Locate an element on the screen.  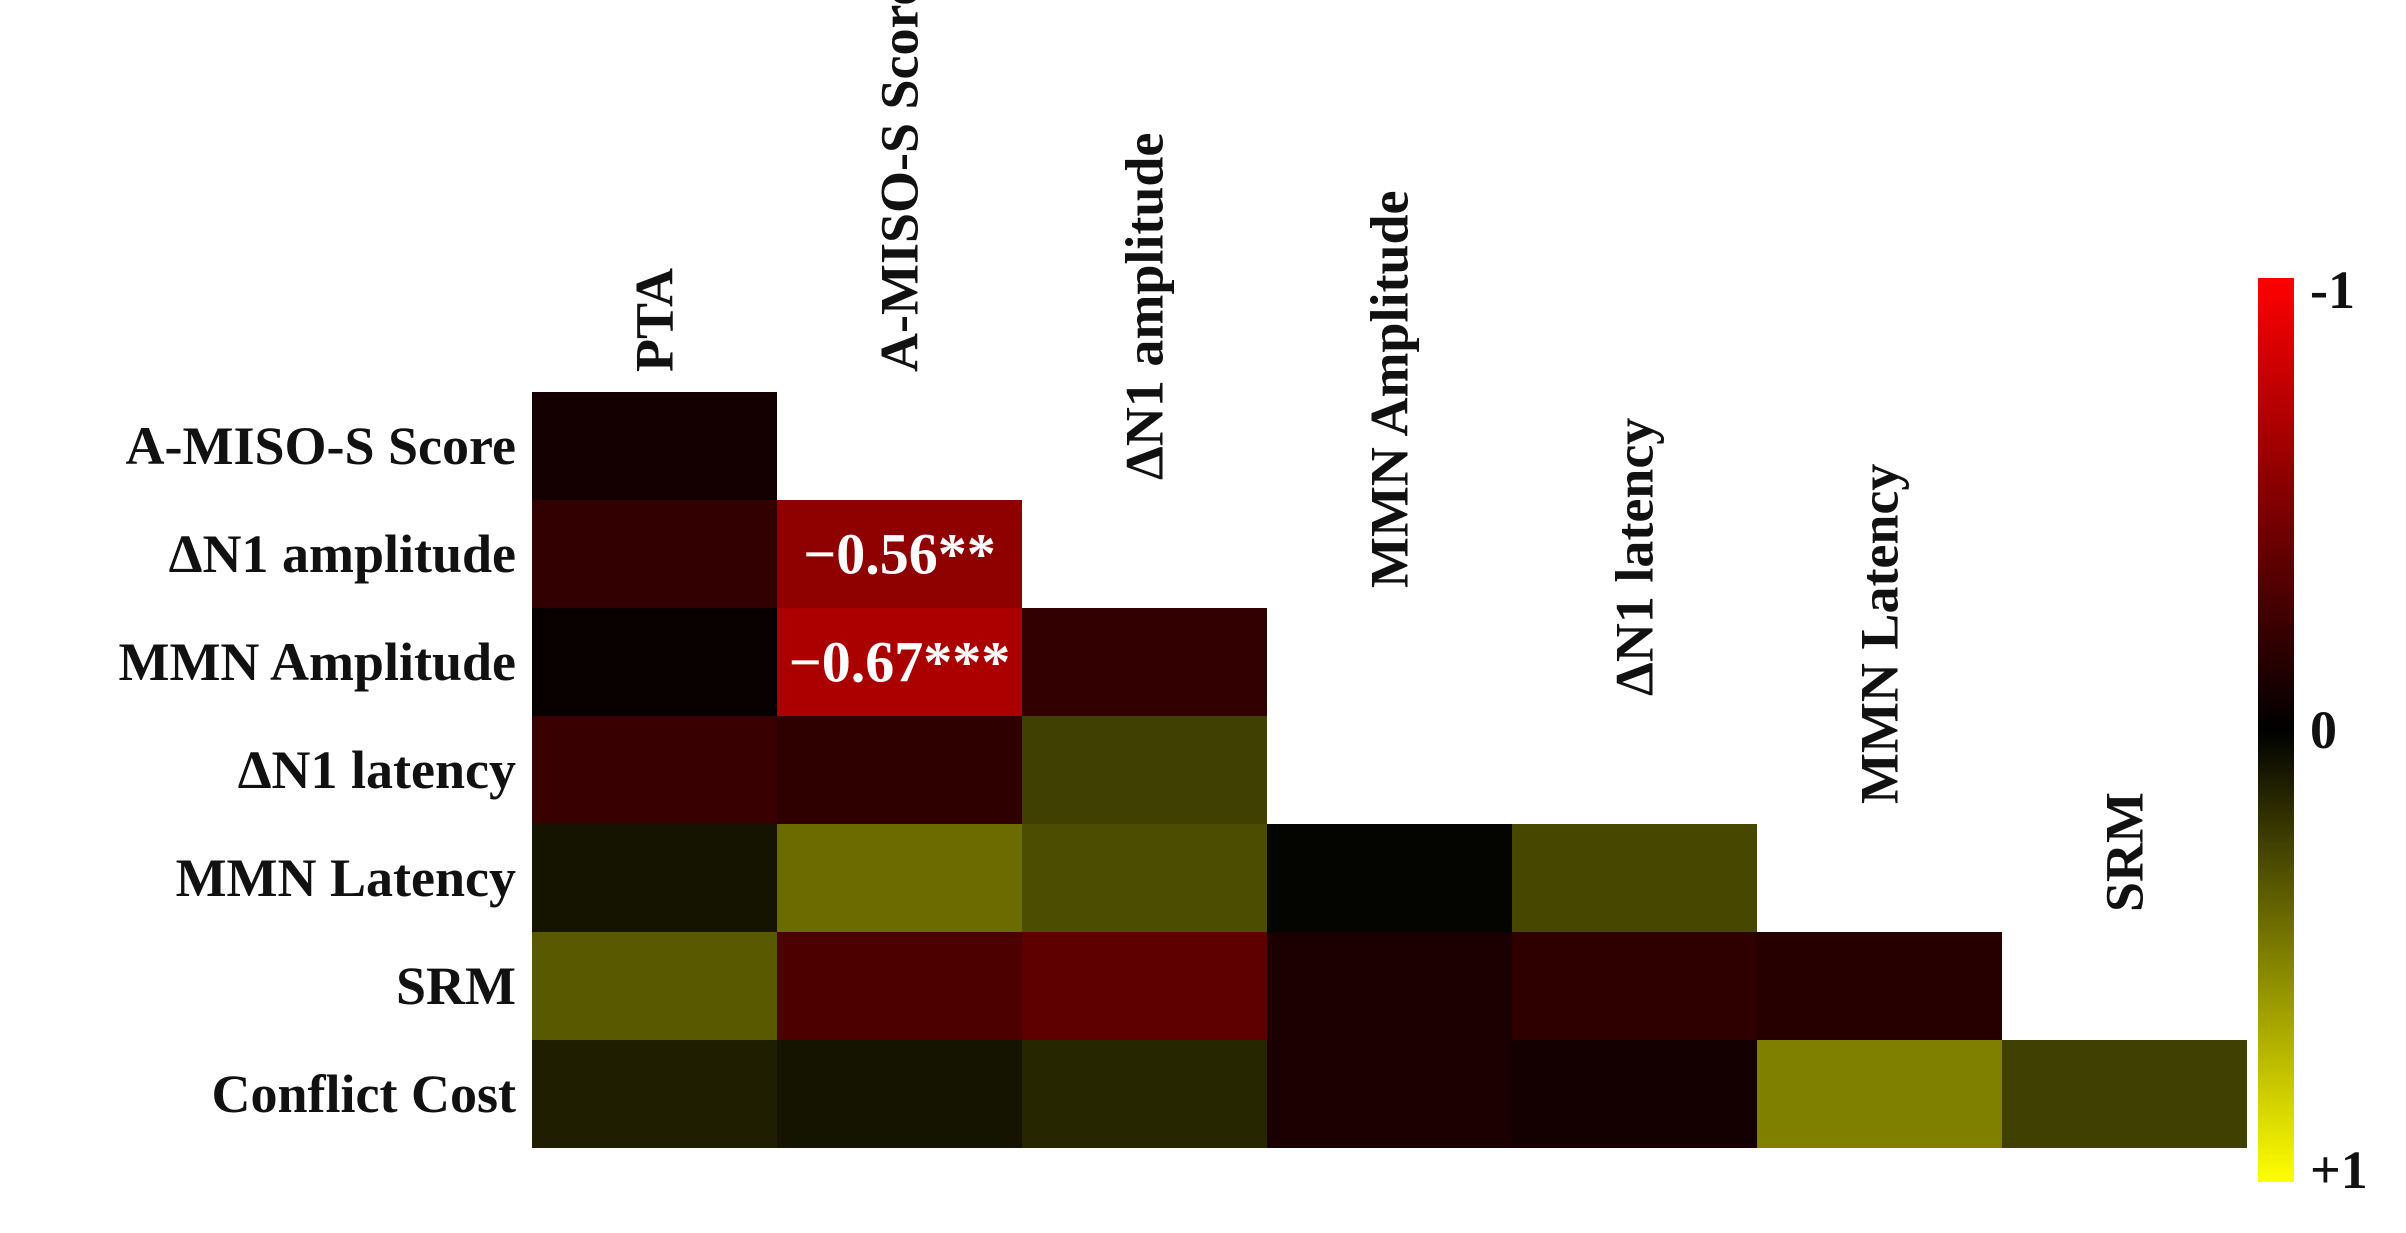
heatmap-cell-mmn-amplitude-a-miso-s-score is located at coordinates (899, 662).